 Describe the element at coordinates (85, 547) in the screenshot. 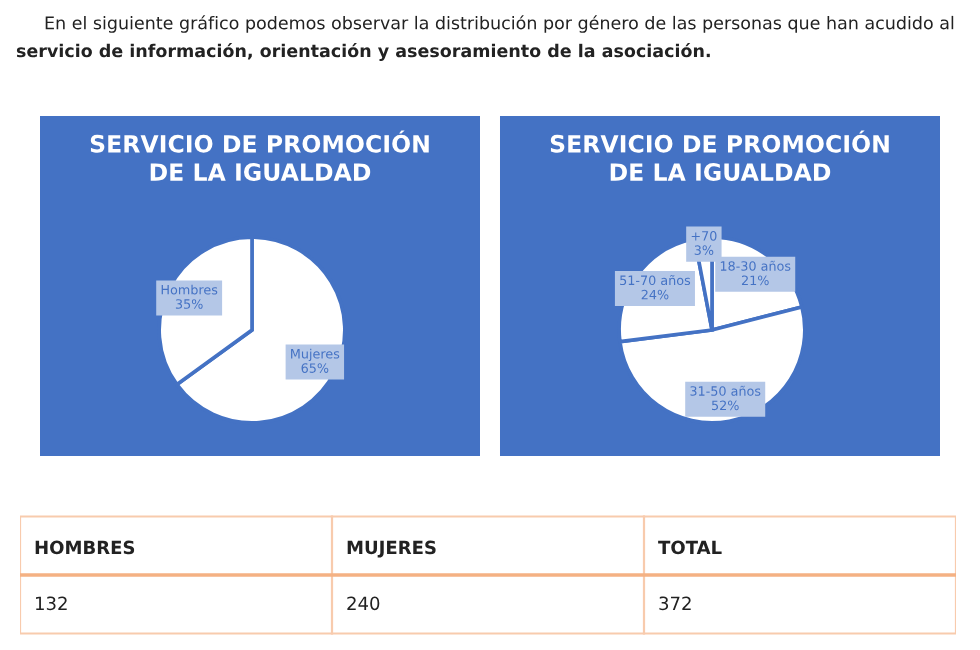

I see `category-label: HOMBRES` at that location.